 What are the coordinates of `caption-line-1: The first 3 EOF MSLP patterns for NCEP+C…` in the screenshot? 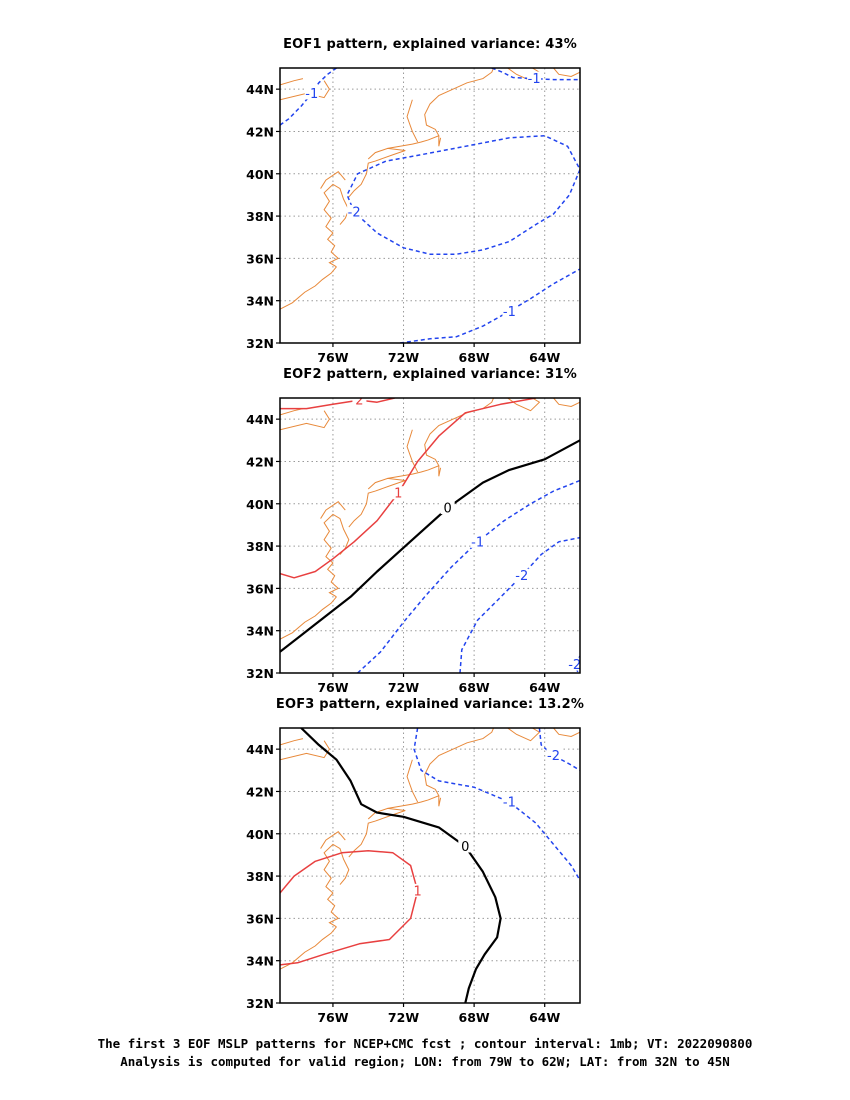 It's located at (425, 1043).